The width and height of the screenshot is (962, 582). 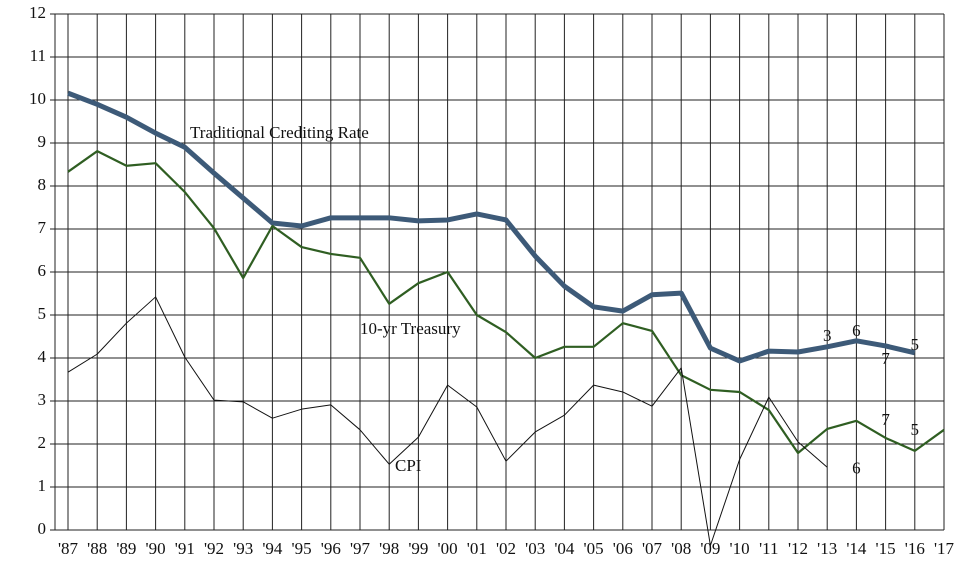 I want to click on x-tick-label: '94, so click(x=272, y=548).